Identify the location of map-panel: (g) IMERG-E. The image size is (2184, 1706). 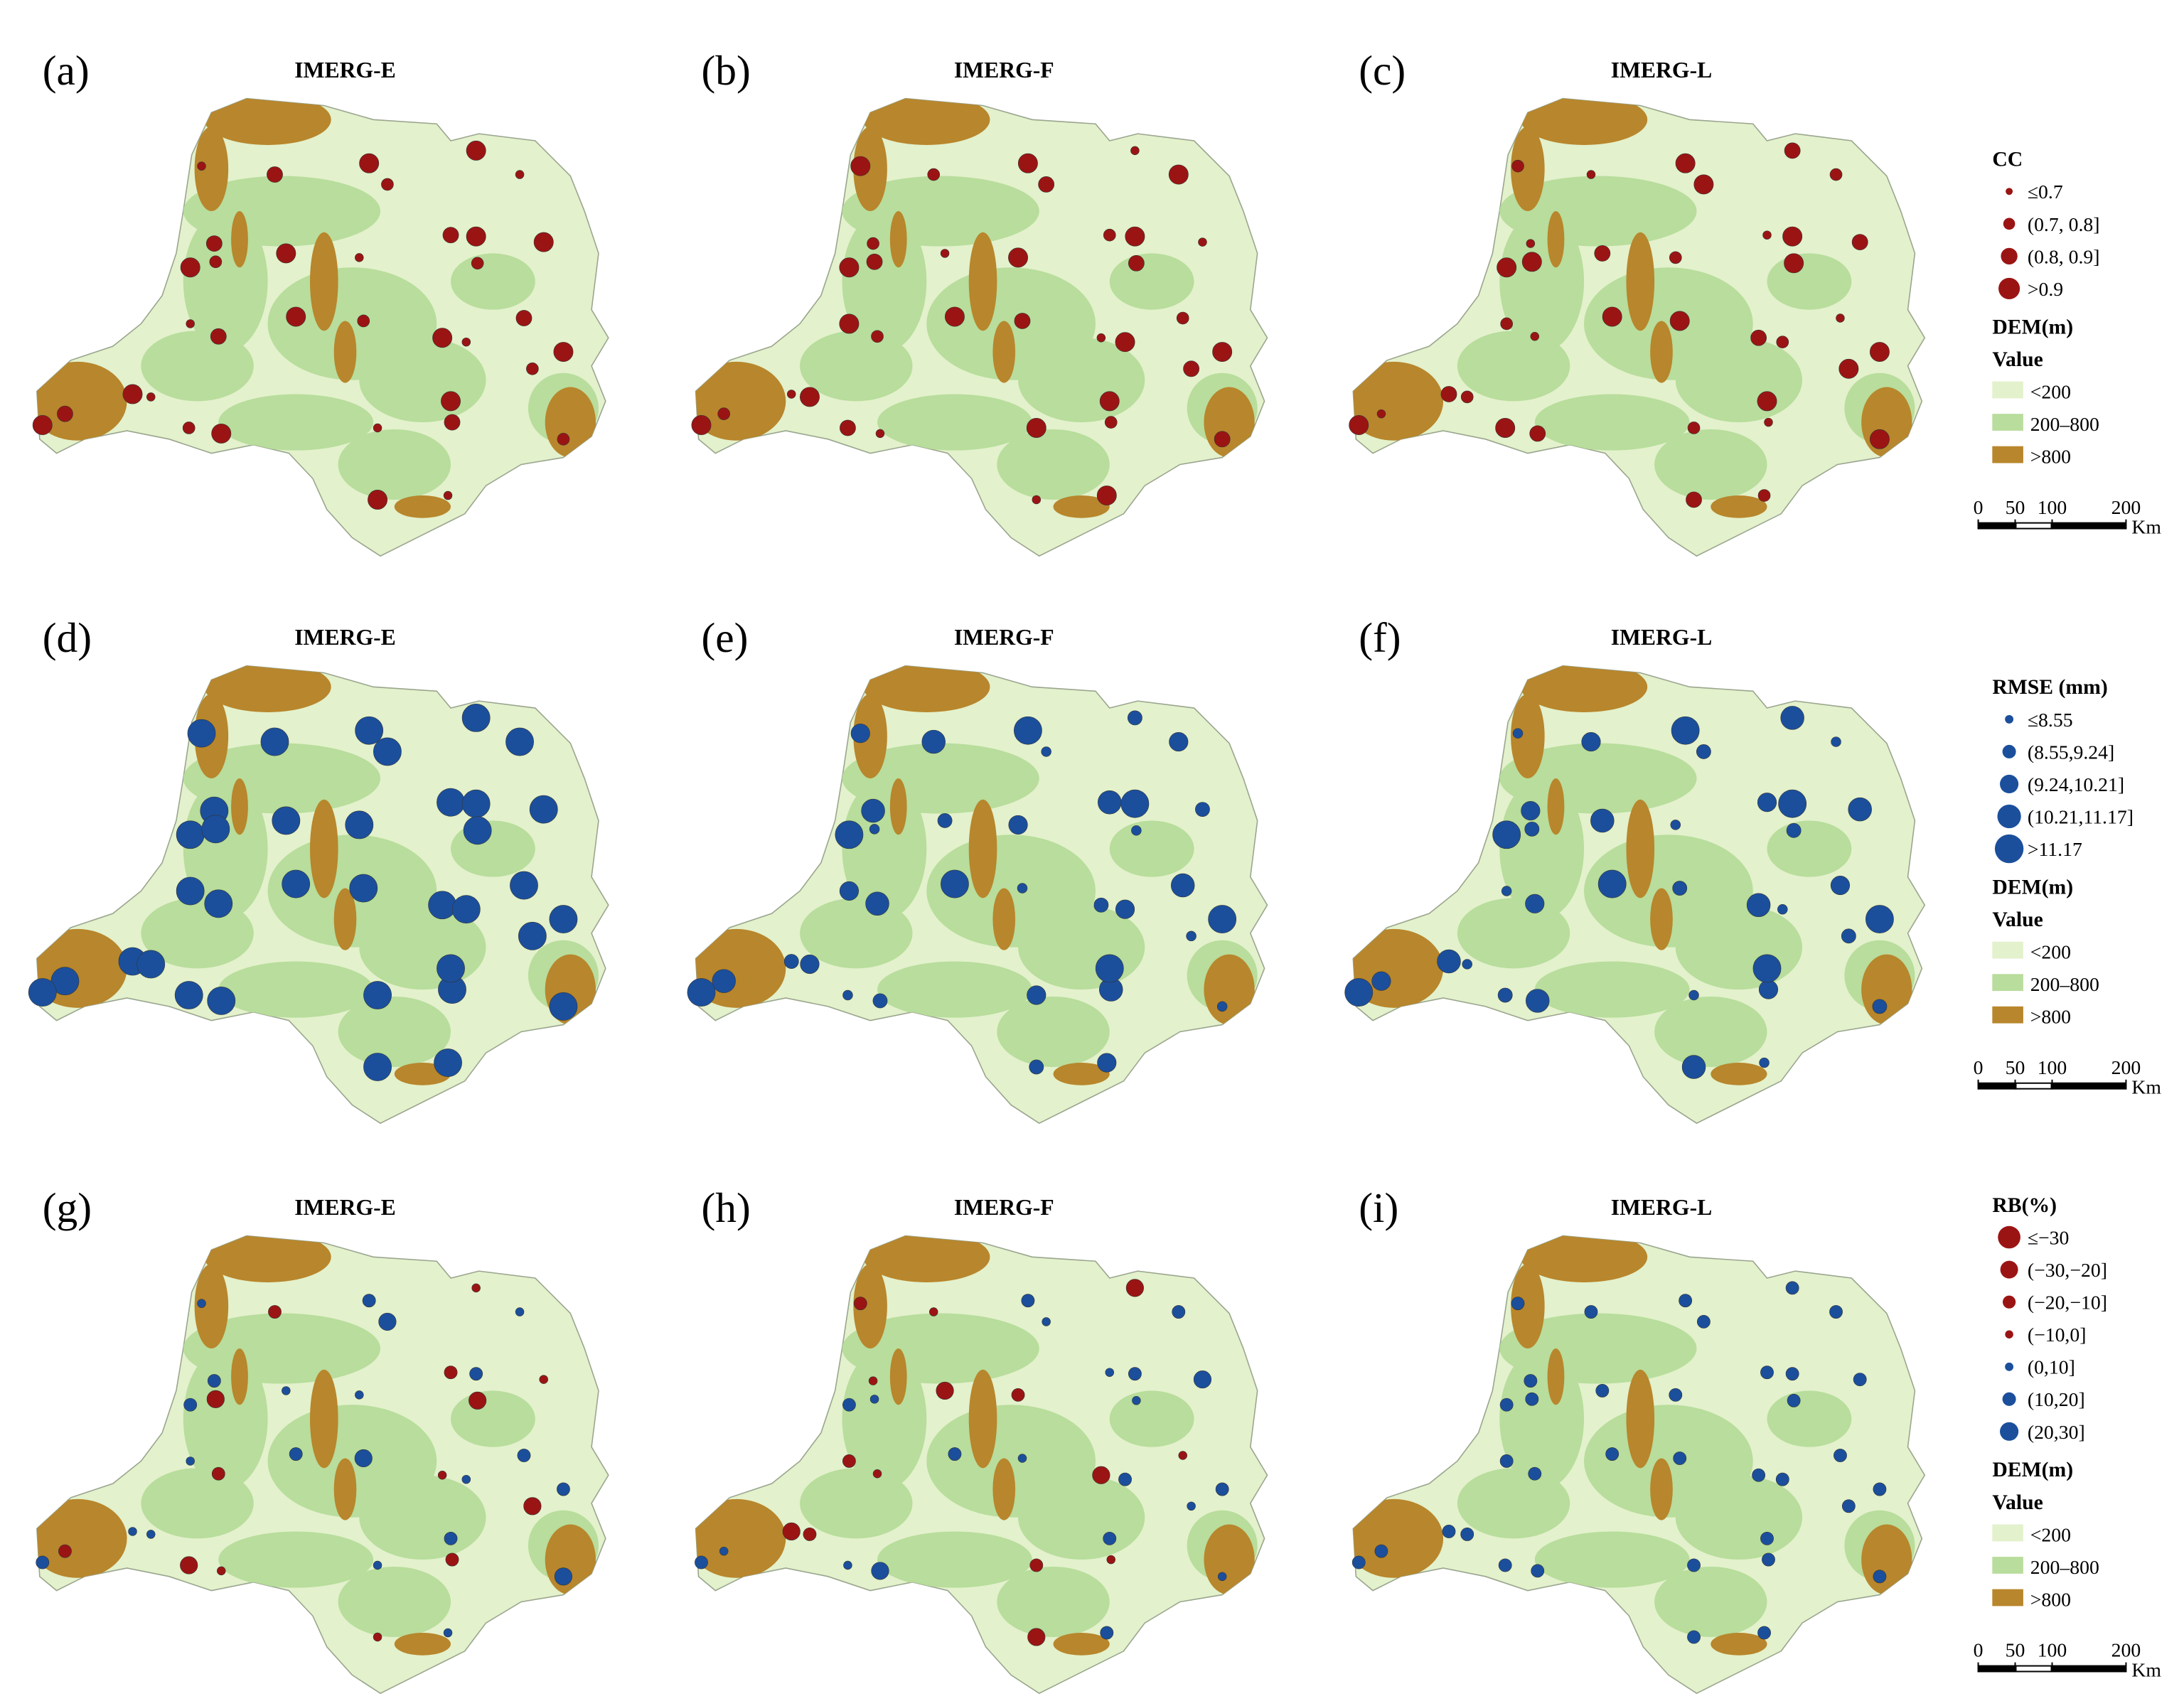
(322, 1439).